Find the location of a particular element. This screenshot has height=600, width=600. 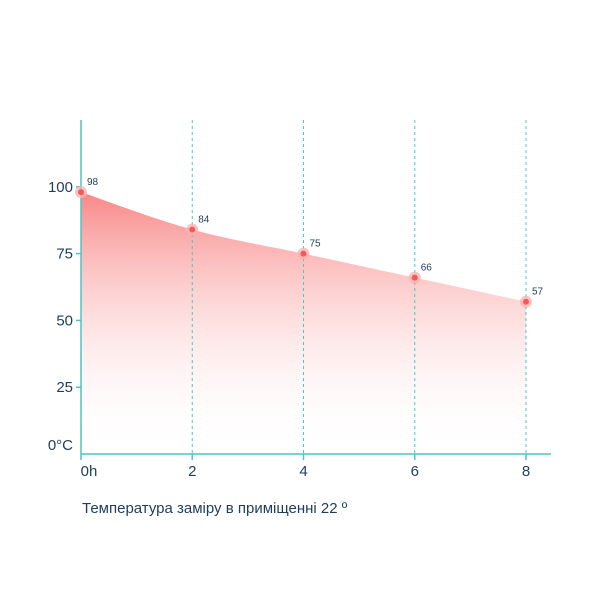

data-label: 57 is located at coordinates (538, 292).